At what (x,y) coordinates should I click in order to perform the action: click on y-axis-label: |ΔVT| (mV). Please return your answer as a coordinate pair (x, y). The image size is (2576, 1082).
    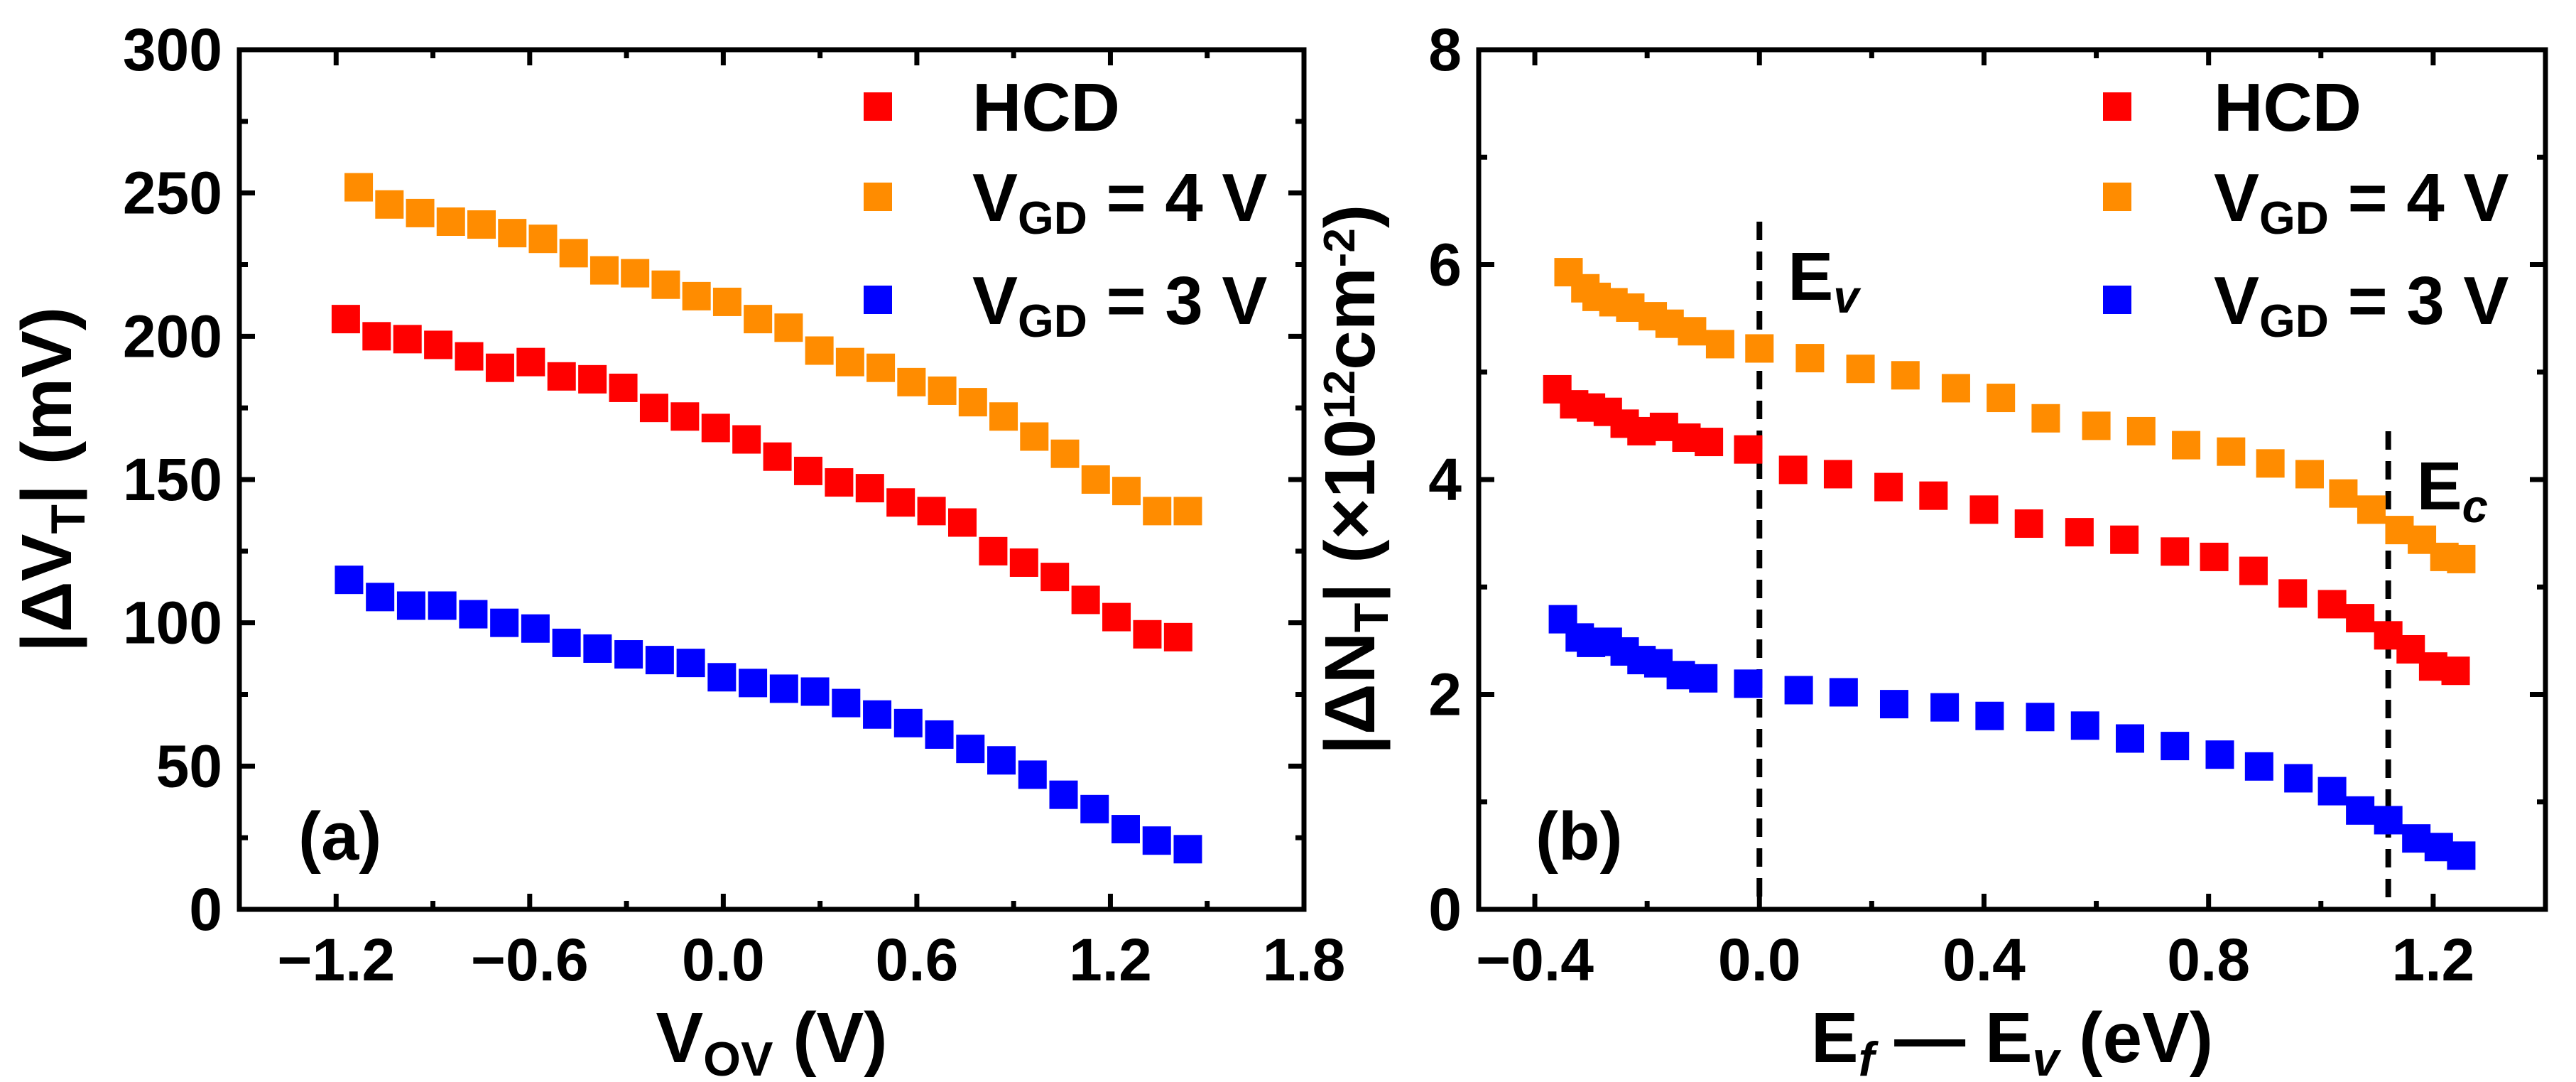
    Looking at the image, I should click on (51, 479).